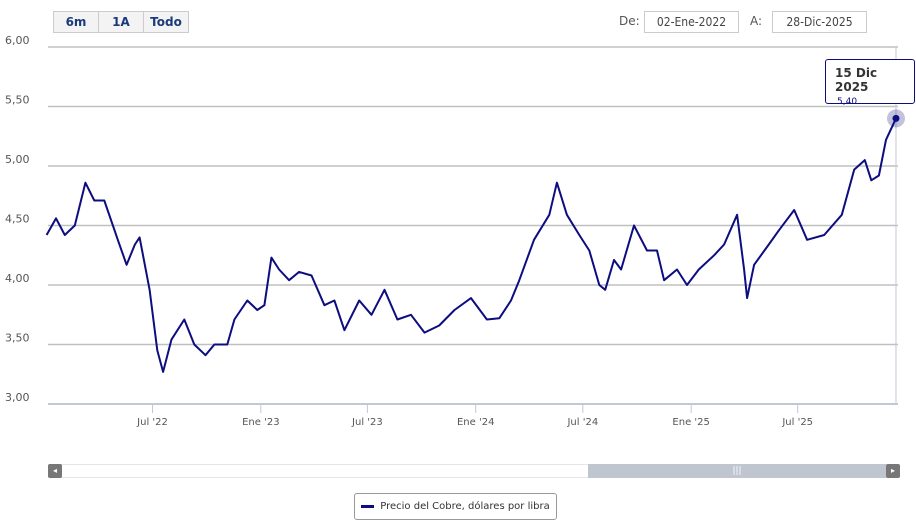  I want to click on navigator-scrollbar: ◂ ||| ▸, so click(474, 471).